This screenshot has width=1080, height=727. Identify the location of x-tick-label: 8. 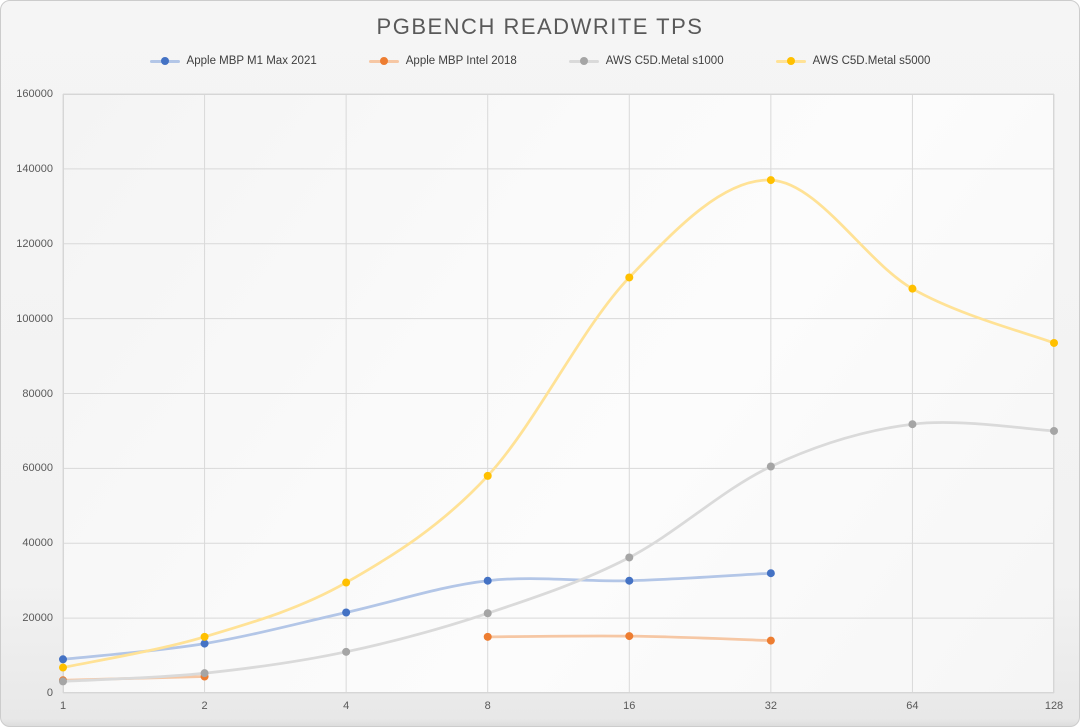
(487, 706).